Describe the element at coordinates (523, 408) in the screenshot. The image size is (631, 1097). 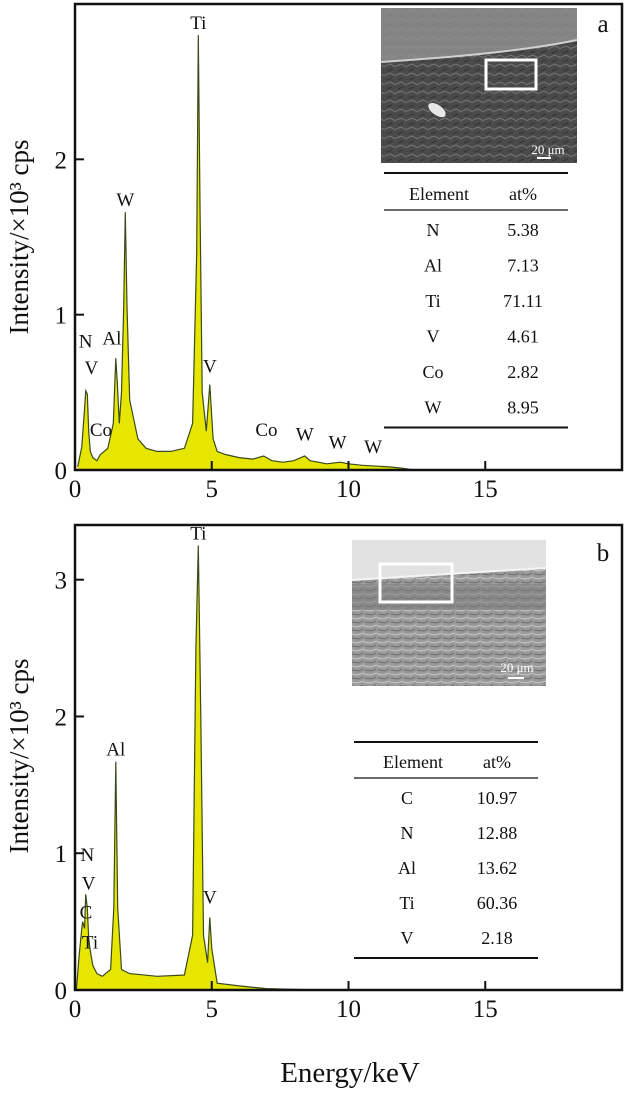
I see `table-cell-at-a: 8.95` at that location.